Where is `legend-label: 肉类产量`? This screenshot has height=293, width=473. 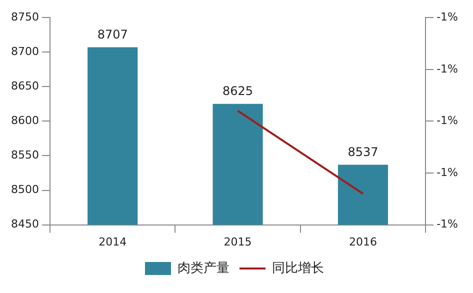 legend-label: 肉类产量 is located at coordinates (204, 268).